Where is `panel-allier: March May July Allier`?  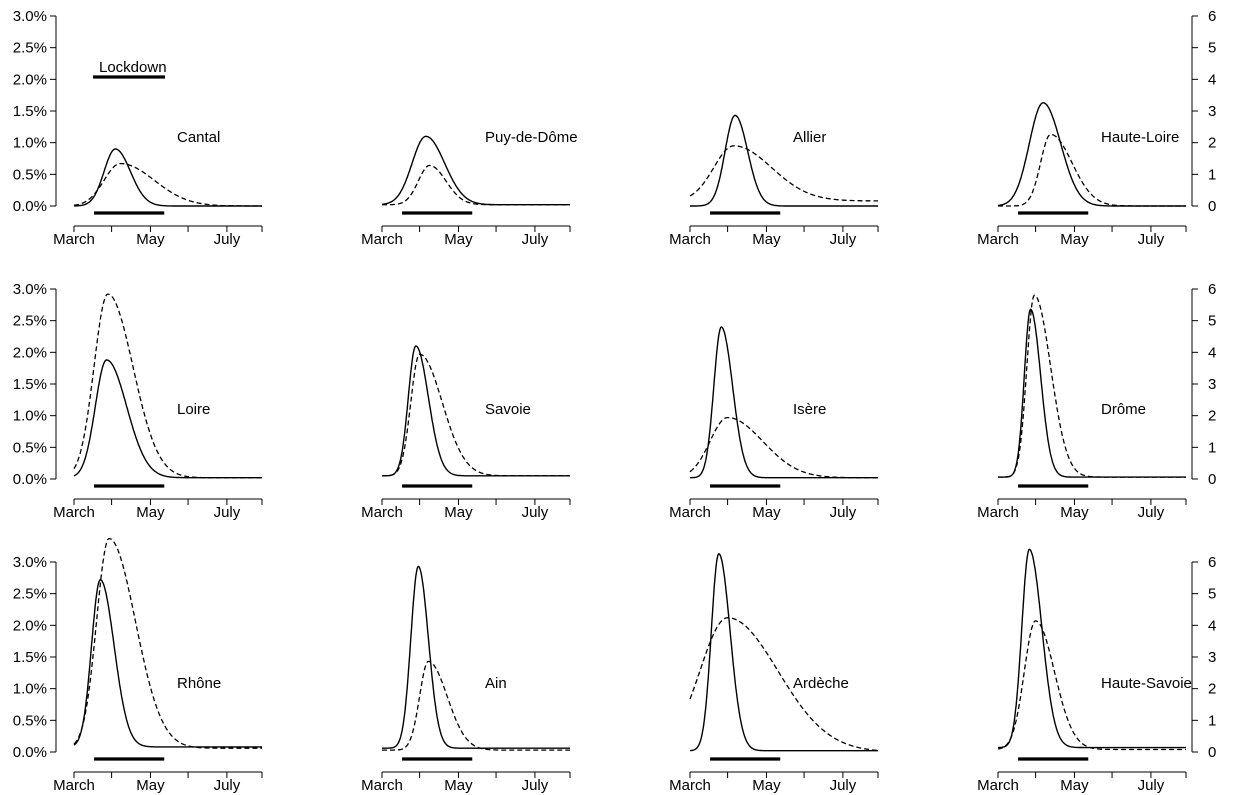 panel-allier: March May July Allier is located at coordinates (774, 181).